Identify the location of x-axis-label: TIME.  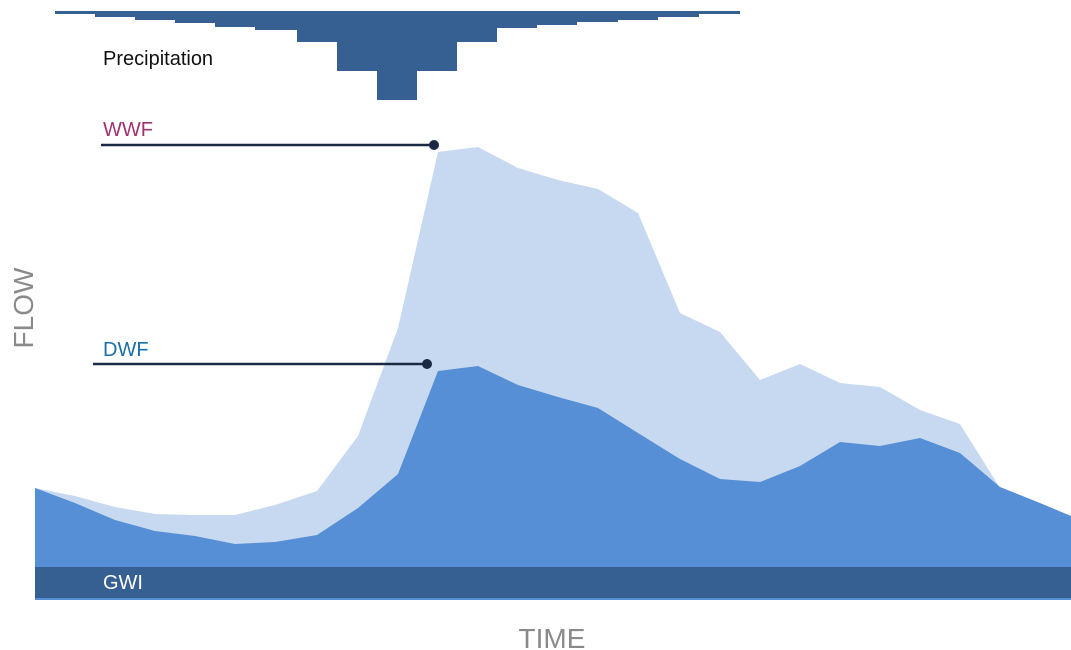
(552, 636).